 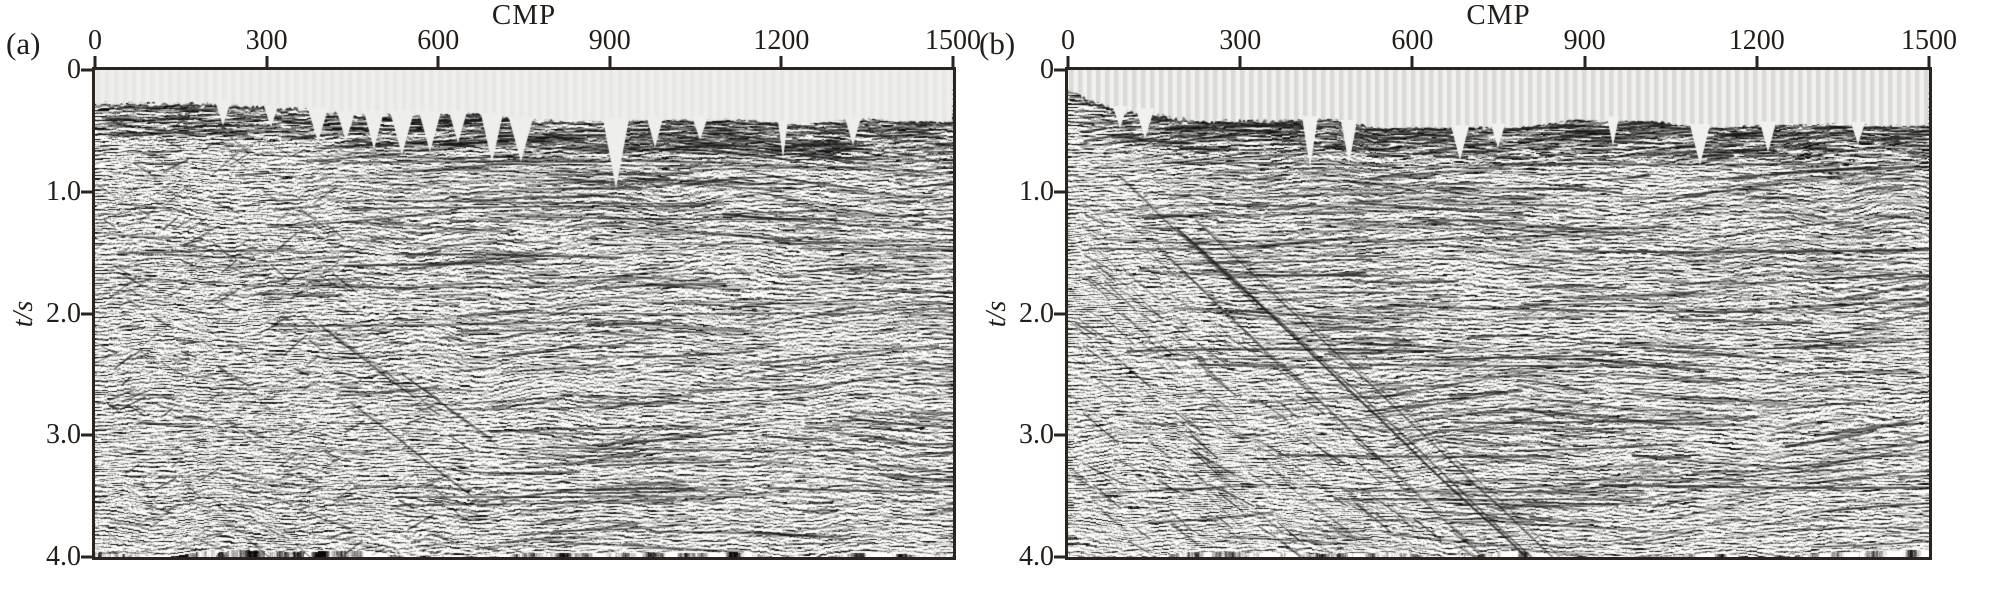 I want to click on panel-label-b: (b), so click(x=997, y=43).